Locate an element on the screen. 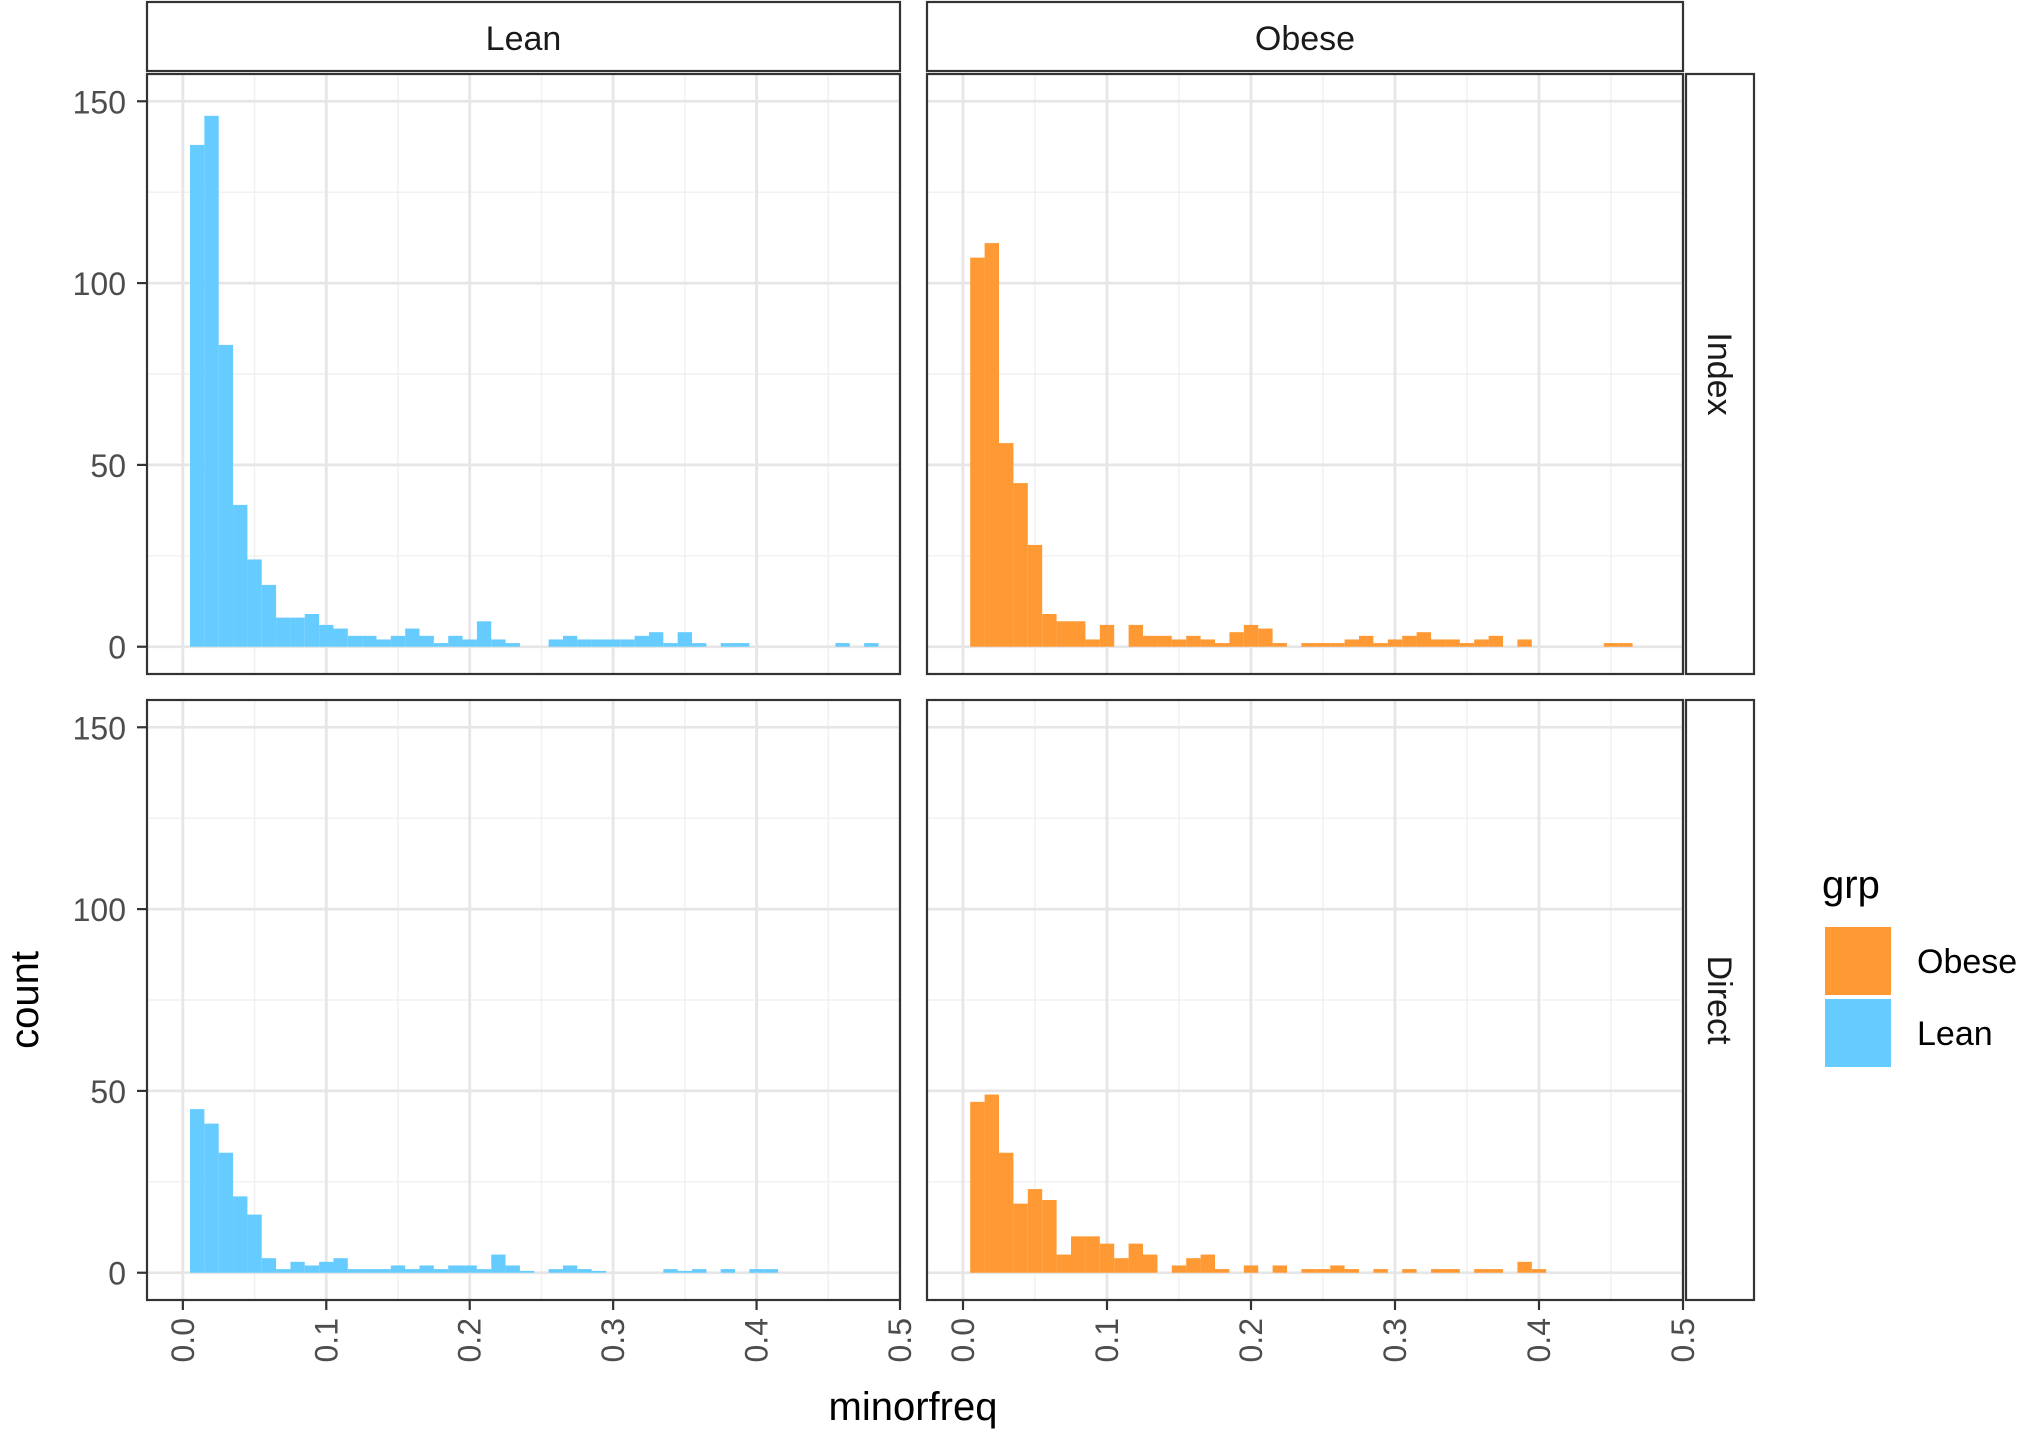  x-tick-label: 0.1 is located at coordinates (1107, 1340).